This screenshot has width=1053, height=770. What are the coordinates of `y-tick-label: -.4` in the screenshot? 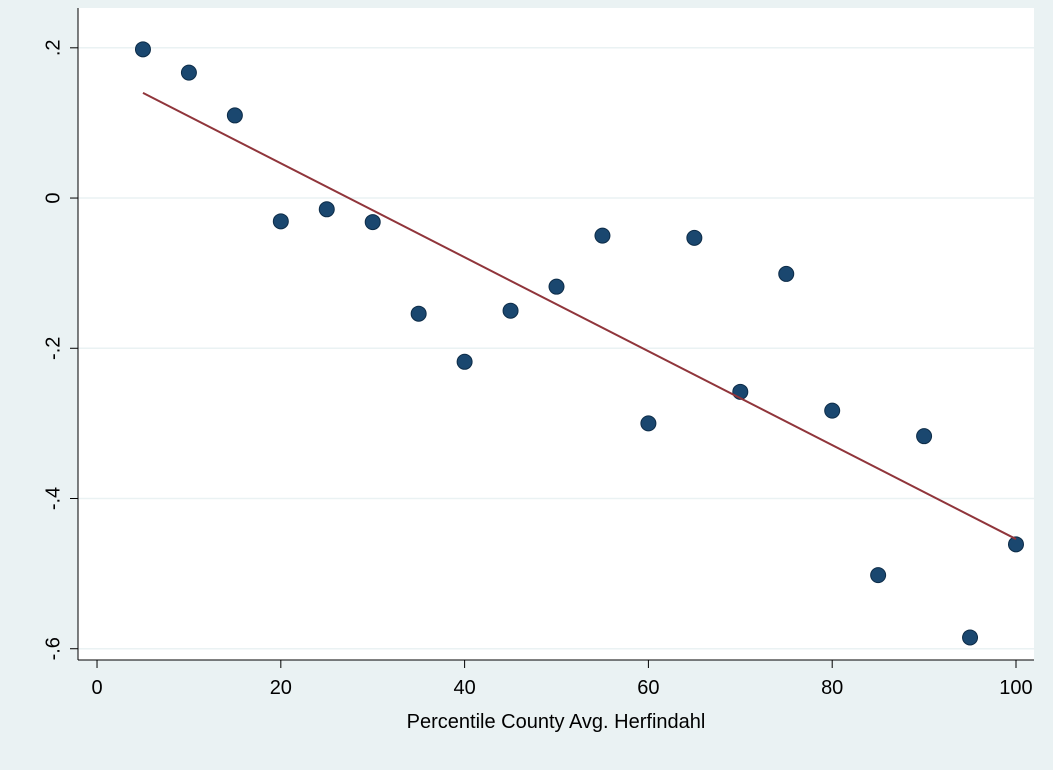 It's located at (53, 498).